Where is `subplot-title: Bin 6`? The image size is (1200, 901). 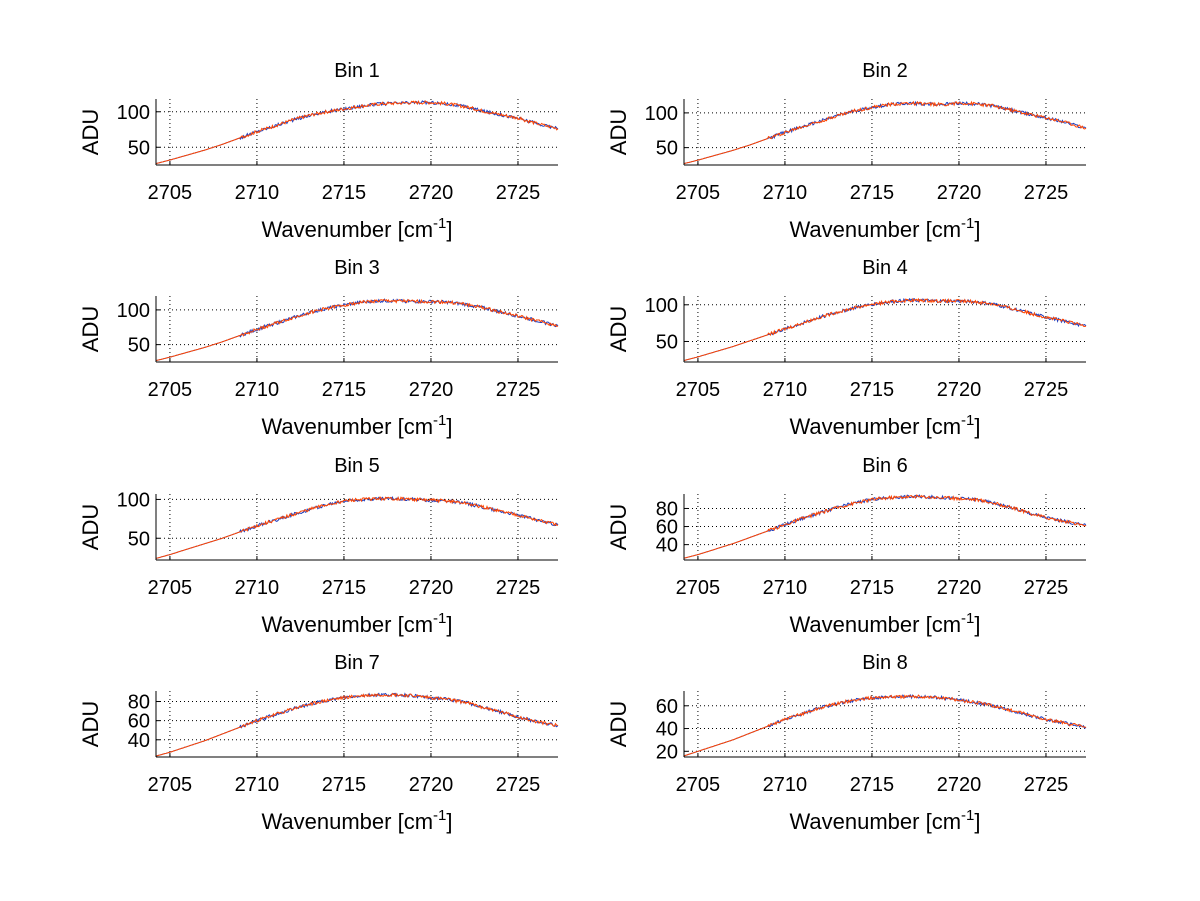
subplot-title: Bin 6 is located at coordinates (885, 466).